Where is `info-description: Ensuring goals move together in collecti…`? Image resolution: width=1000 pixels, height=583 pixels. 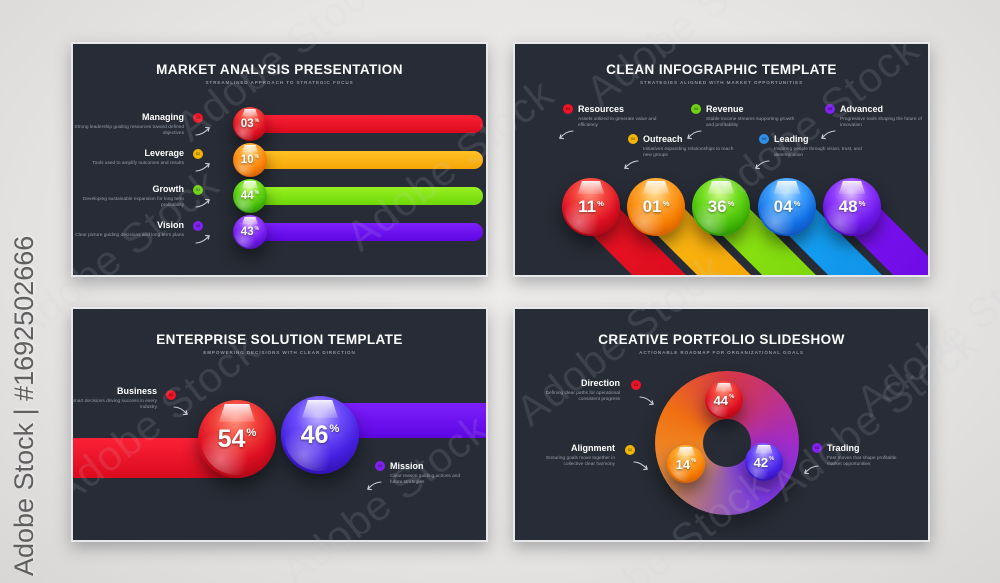
info-description: Ensuring goals move together in collecti… is located at coordinates (580, 462).